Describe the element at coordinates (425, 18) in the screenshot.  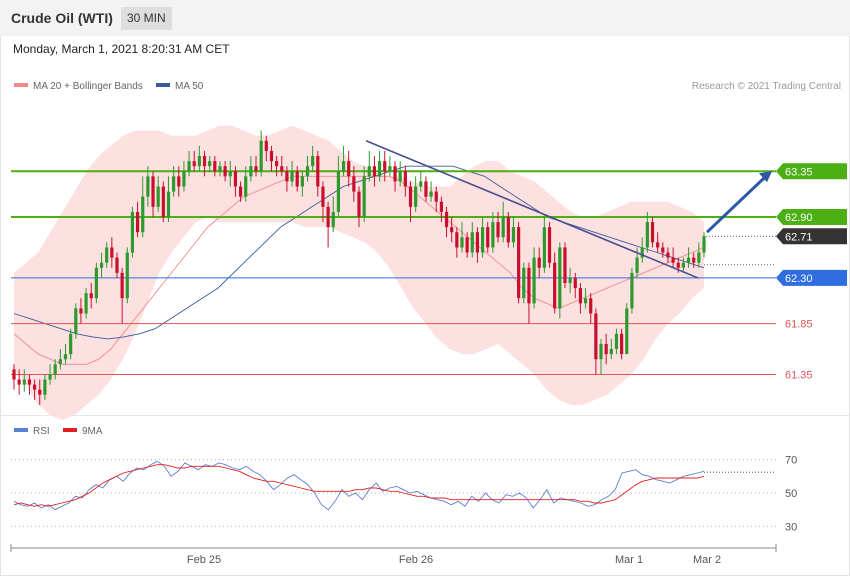
I see `chart-header: Crude Oil (WTI) 30 MIN` at that location.